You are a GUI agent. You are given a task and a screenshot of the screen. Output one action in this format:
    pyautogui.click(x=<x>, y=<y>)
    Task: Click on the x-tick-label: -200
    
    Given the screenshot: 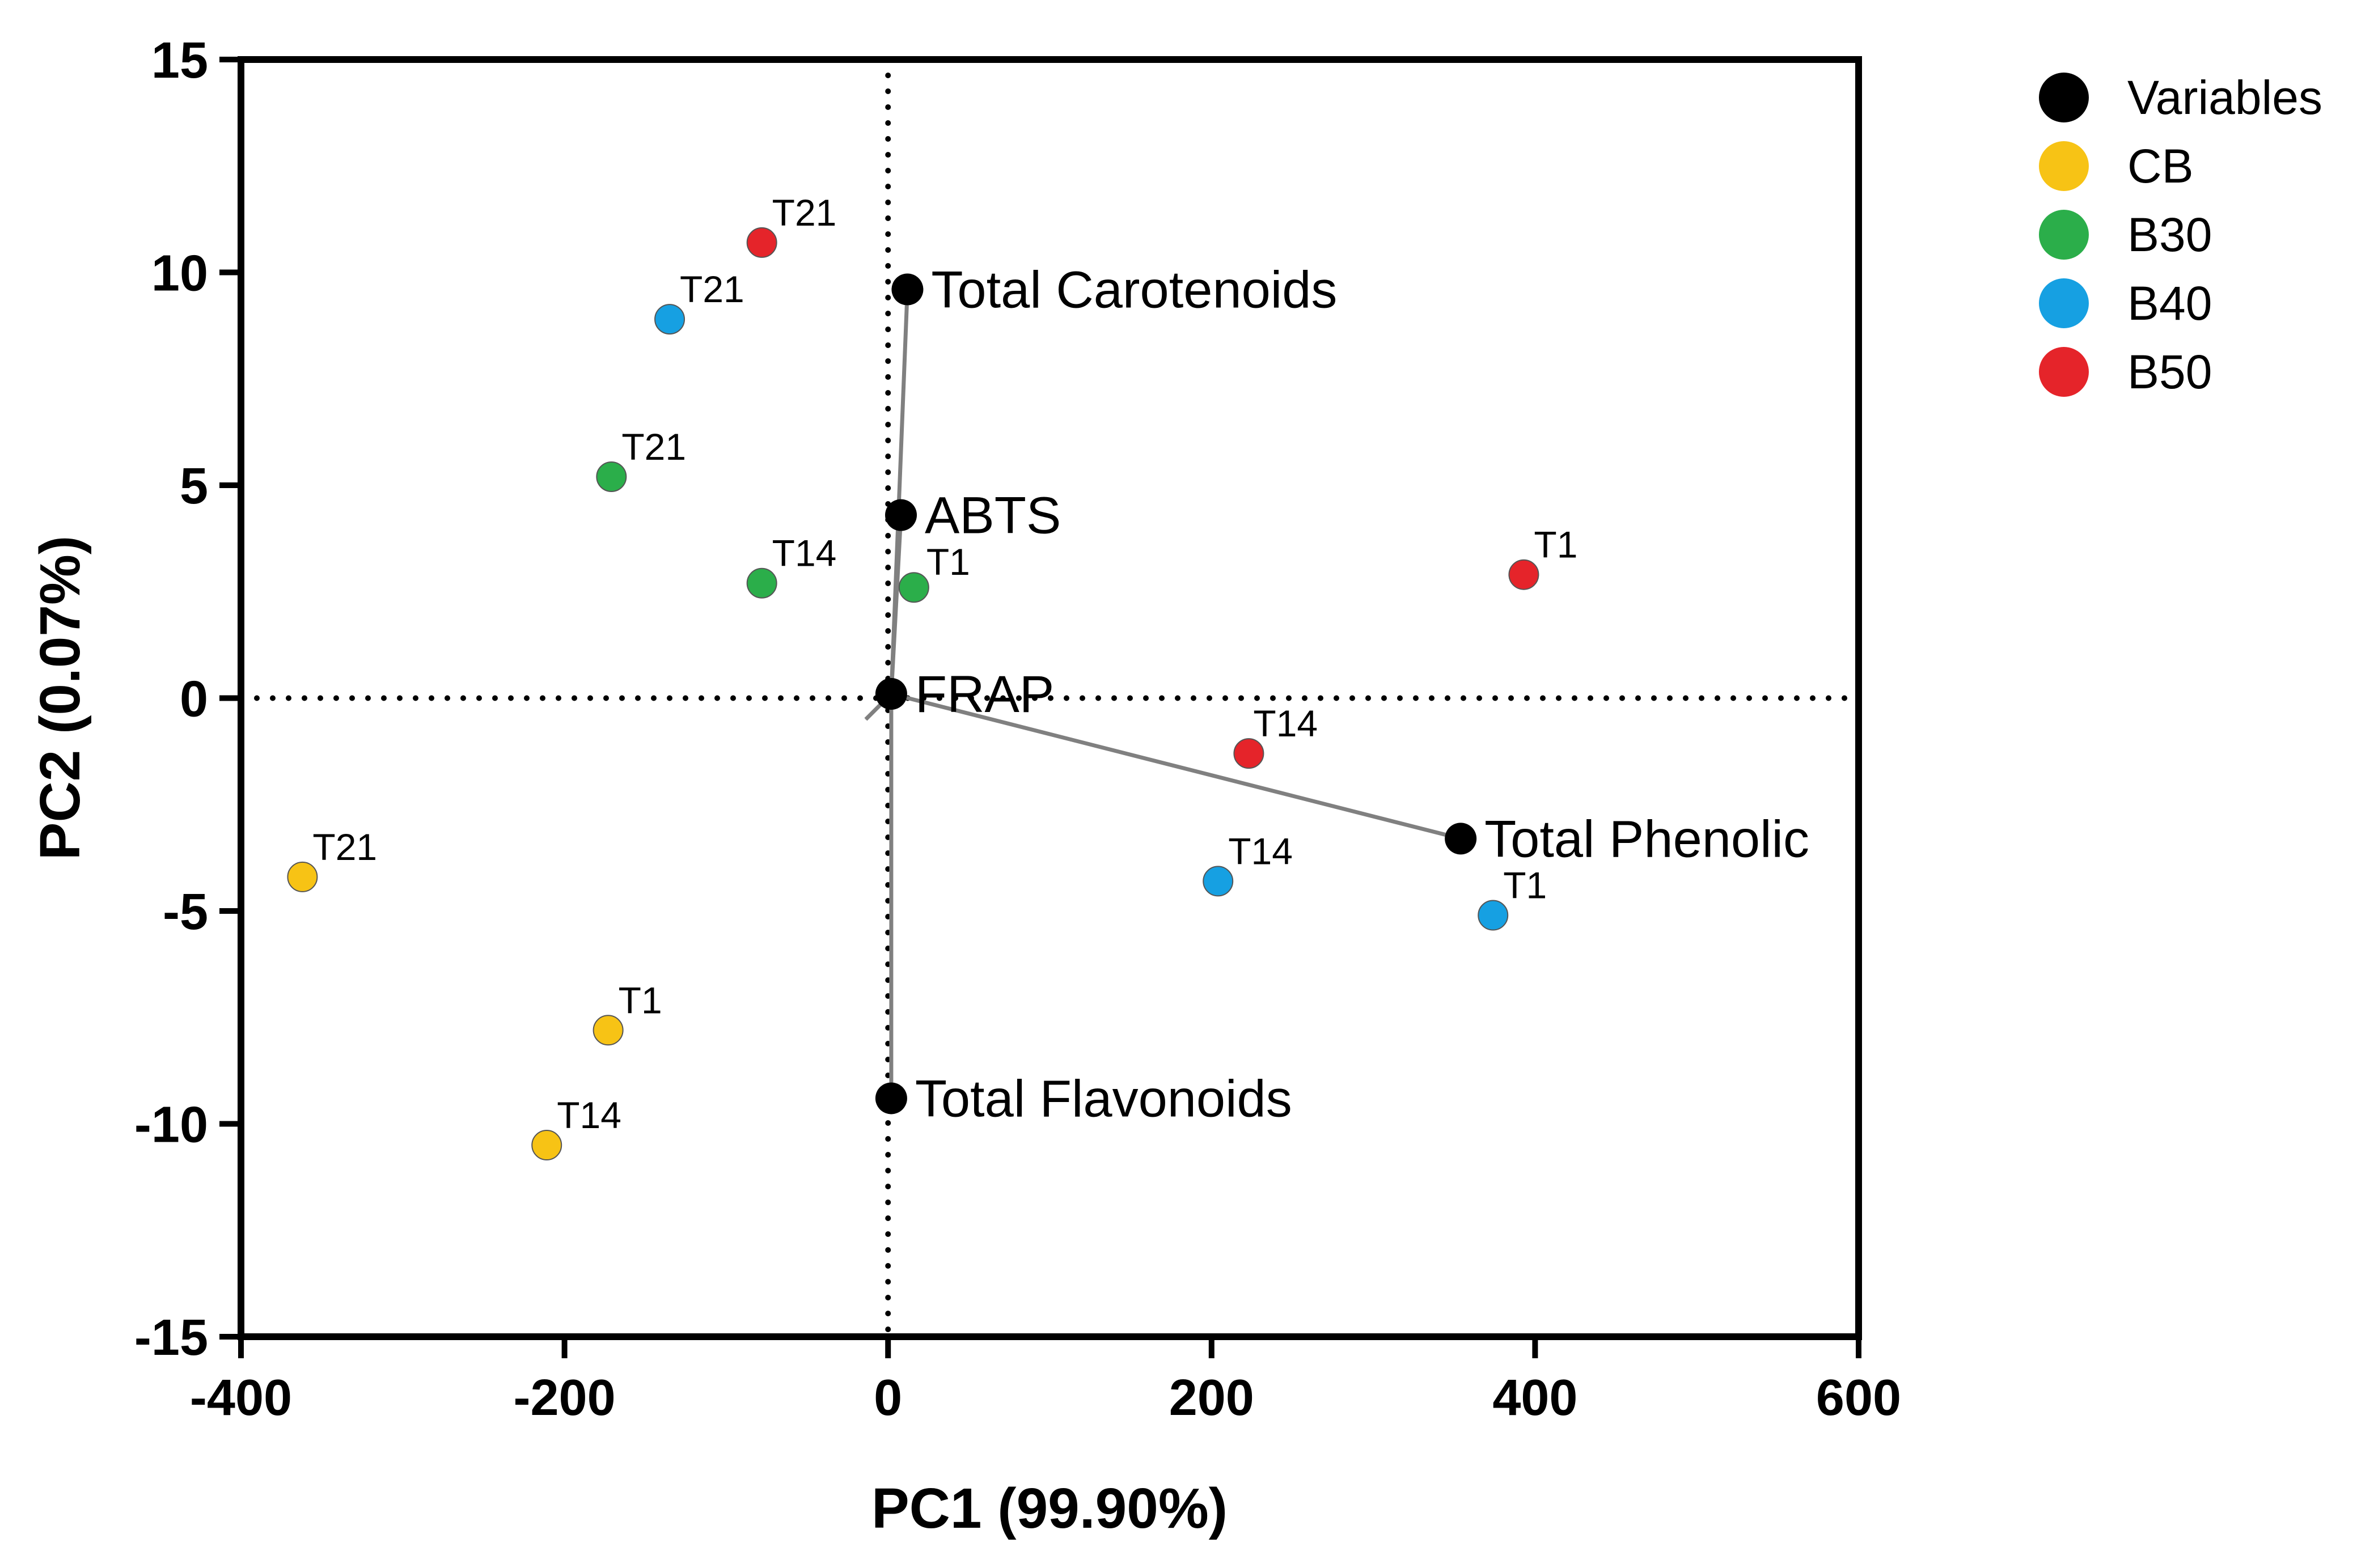 What is the action you would take?
    pyautogui.click(x=565, y=1398)
    